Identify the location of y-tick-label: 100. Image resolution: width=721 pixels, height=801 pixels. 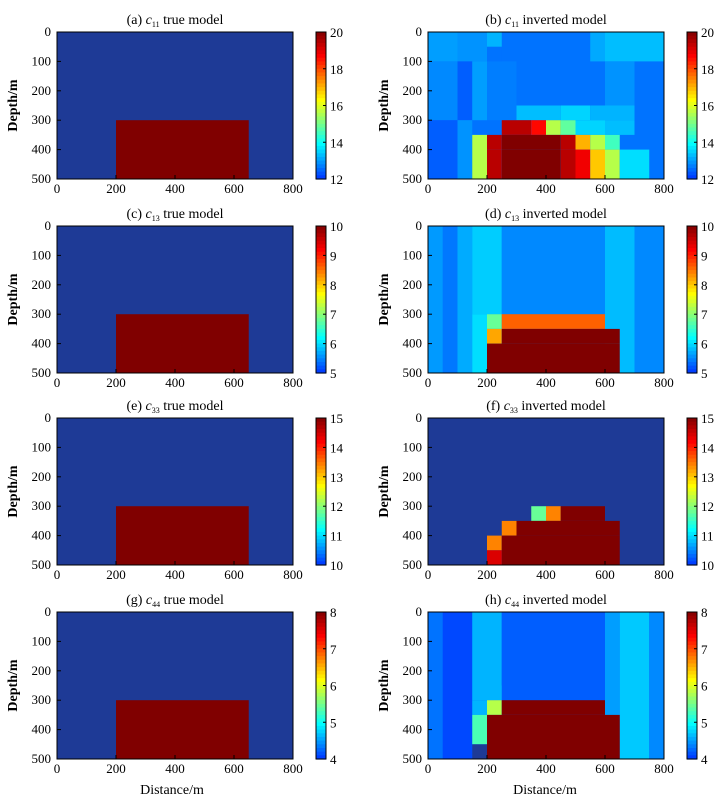
(413, 60).